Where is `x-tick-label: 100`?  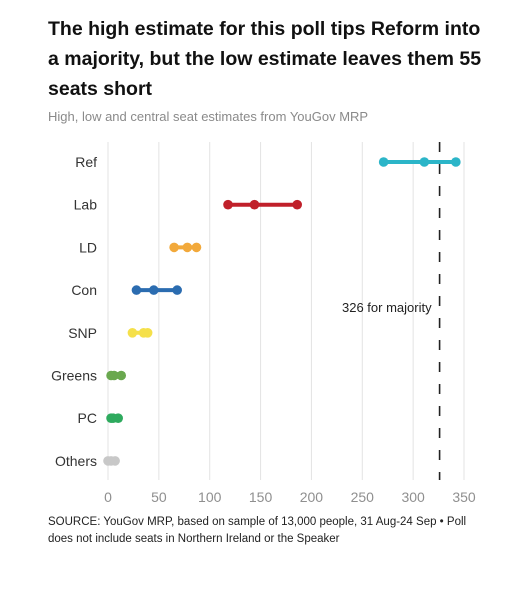
x-tick-label: 100 is located at coordinates (210, 497).